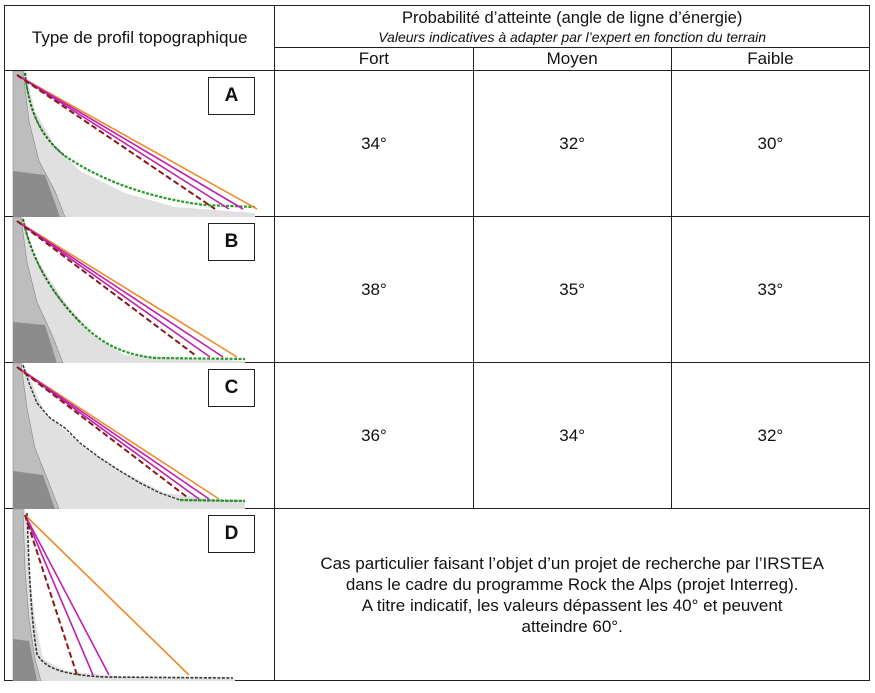 The image size is (875, 693). I want to click on profile-letter-b: B, so click(231, 242).